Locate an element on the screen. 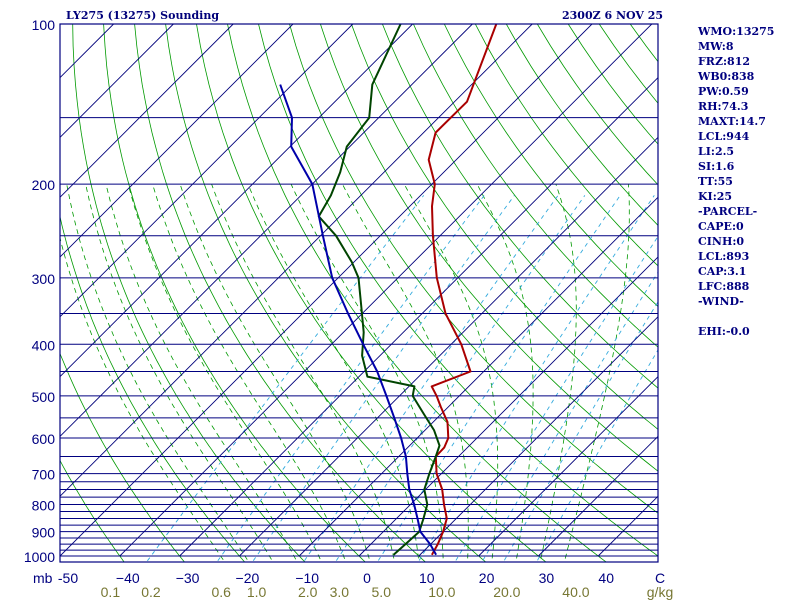  pressure-tick-label: 600 is located at coordinates (44, 439).